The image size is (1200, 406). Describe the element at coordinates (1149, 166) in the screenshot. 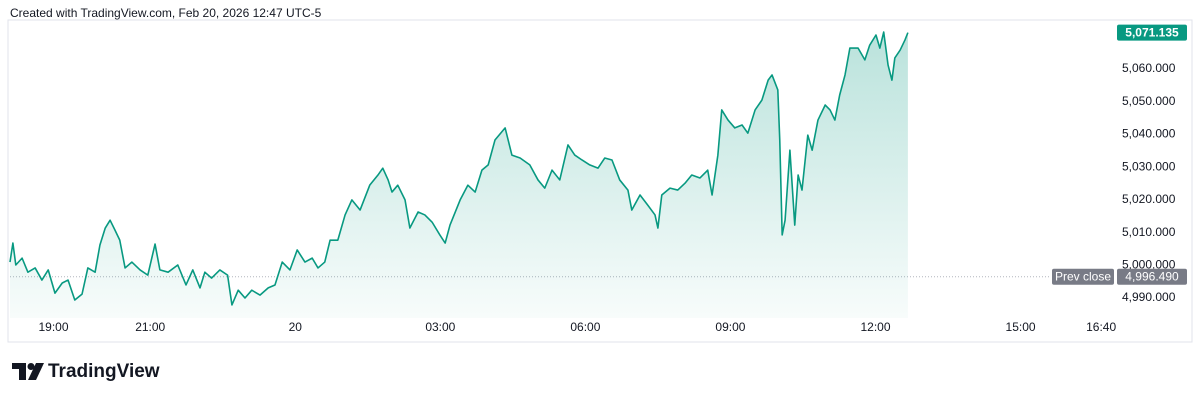

I see `y-tick-label: 5,030.000` at that location.